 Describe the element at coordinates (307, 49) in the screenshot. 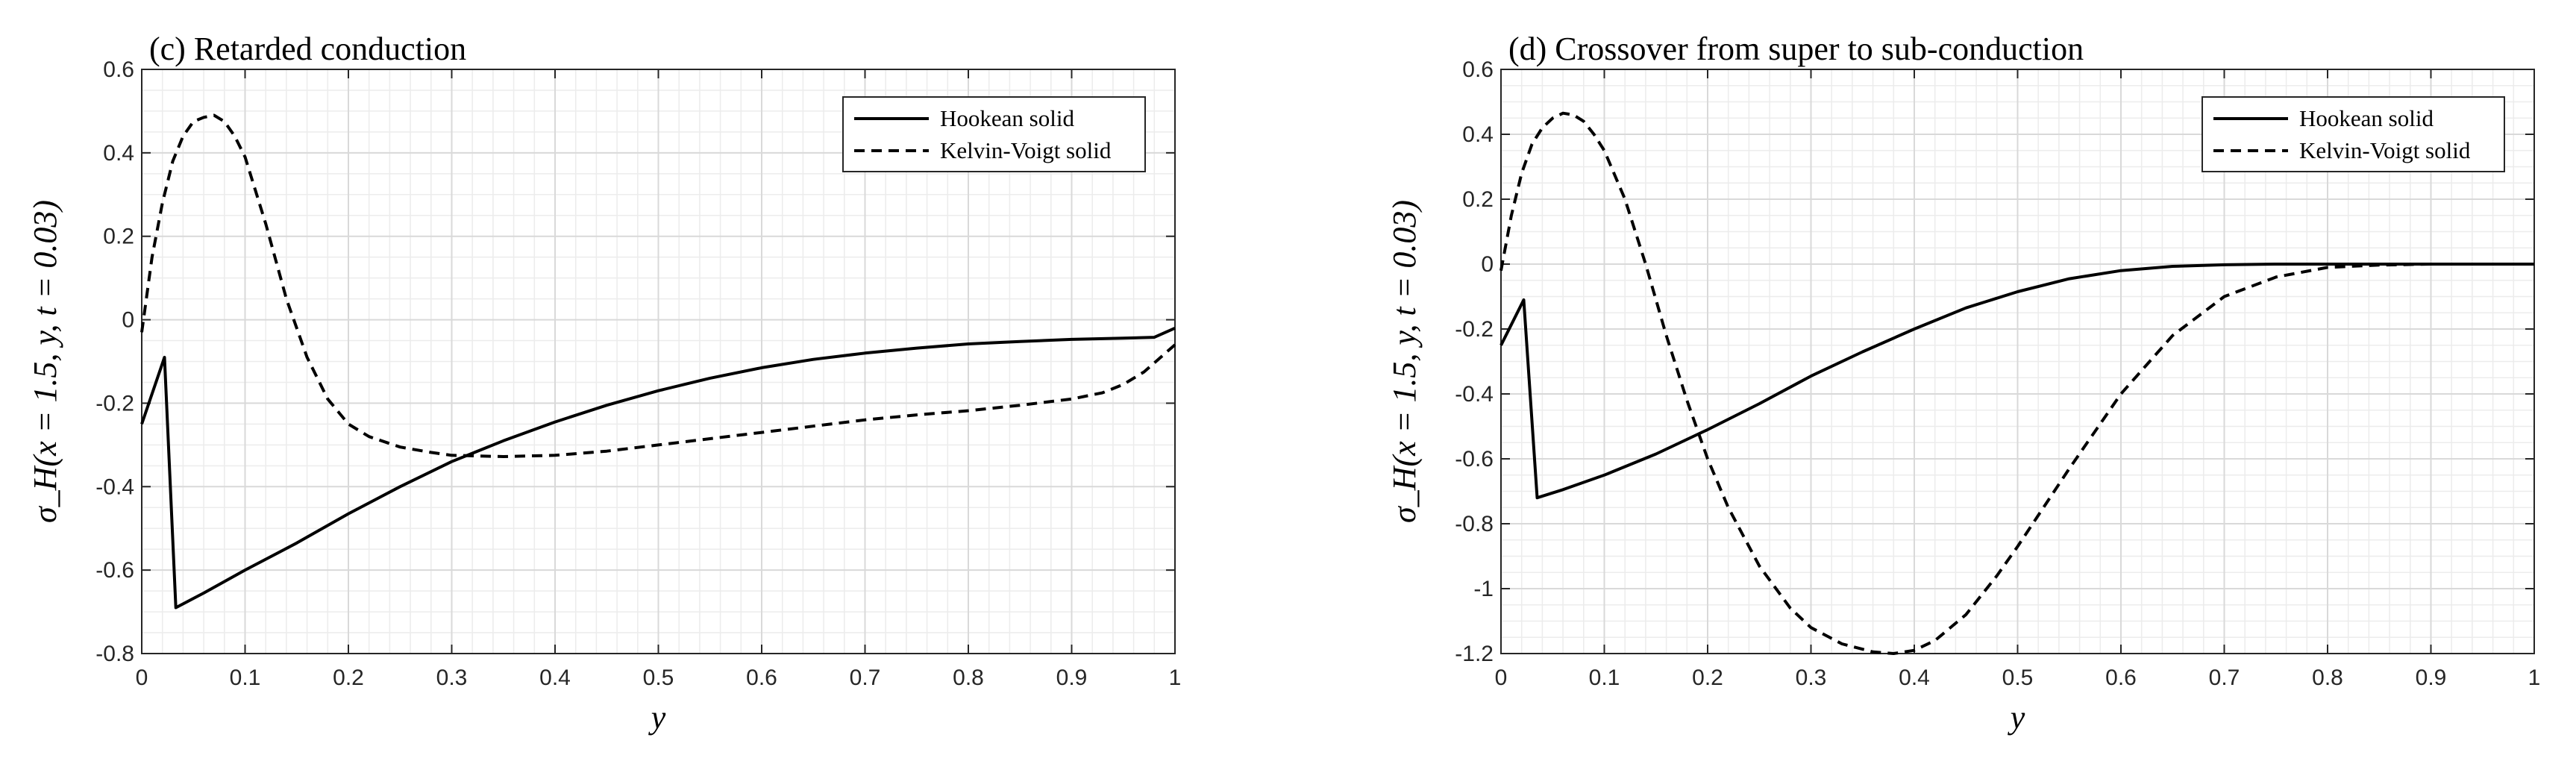

I see `chart-title: (c) Retarded conduction` at that location.